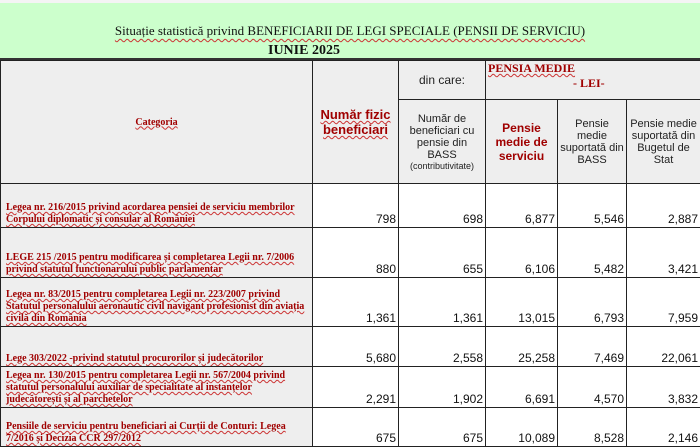 The image size is (700, 447). What do you see at coordinates (592, 347) in the screenshot?
I see `cell-pensie-bass: 7,469` at bounding box center [592, 347].